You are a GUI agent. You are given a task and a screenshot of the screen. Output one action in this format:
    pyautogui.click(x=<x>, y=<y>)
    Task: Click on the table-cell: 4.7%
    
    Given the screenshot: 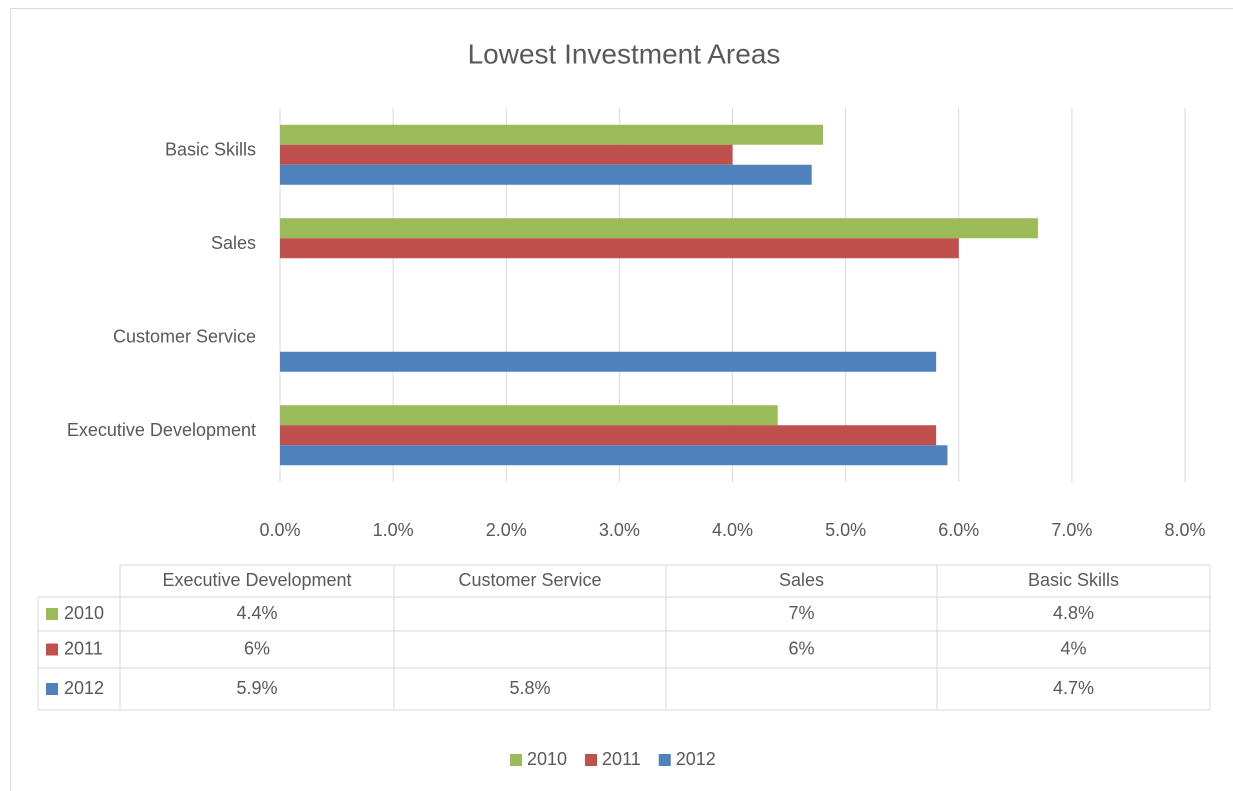 What is the action you would take?
    pyautogui.click(x=1073, y=688)
    